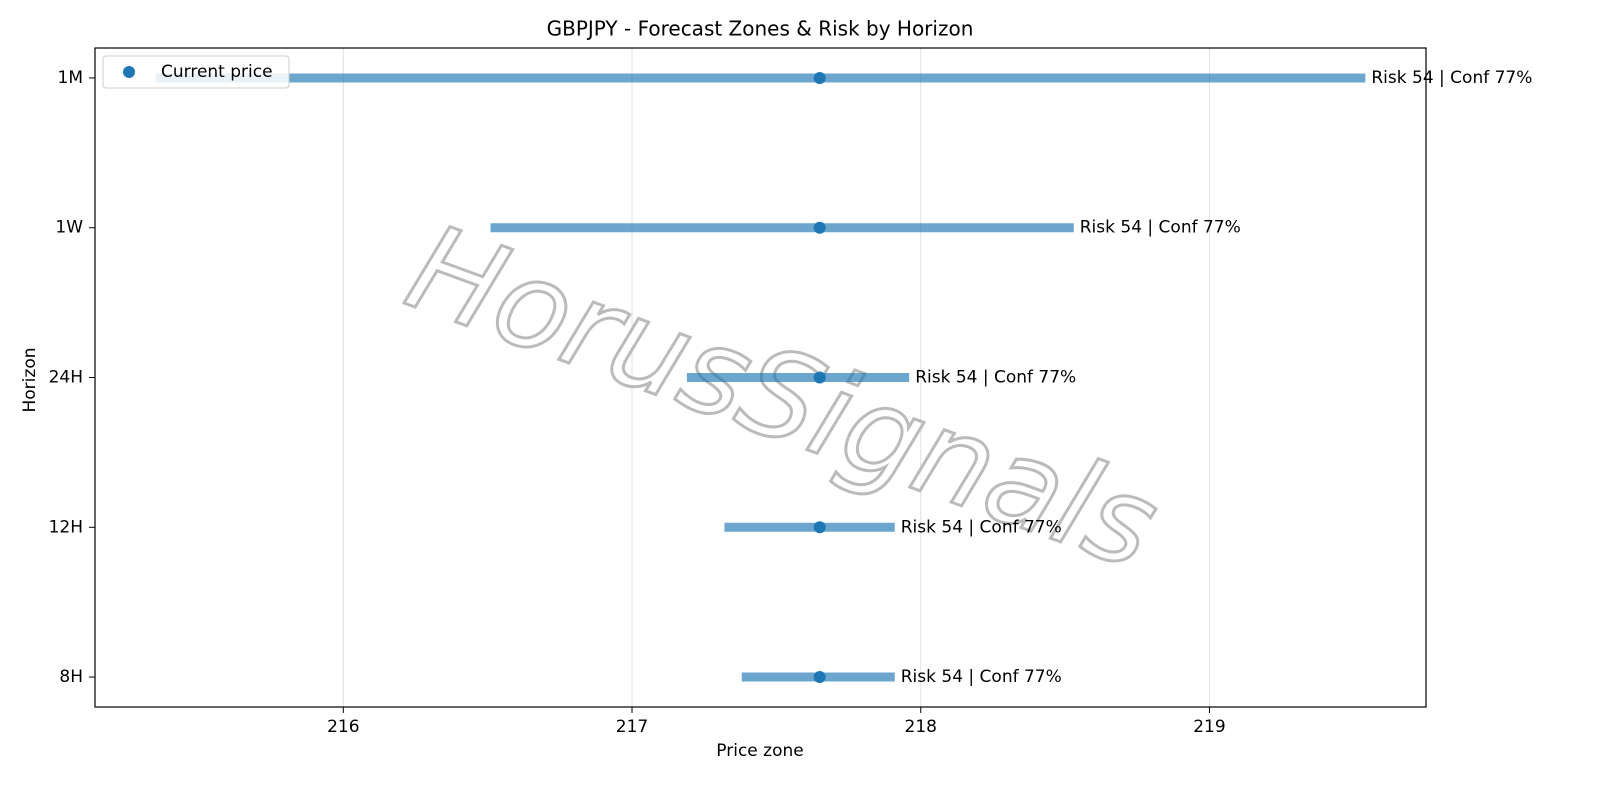 The height and width of the screenshot is (804, 1600). Describe the element at coordinates (343, 727) in the screenshot. I see `x-tick-label: 216` at that location.